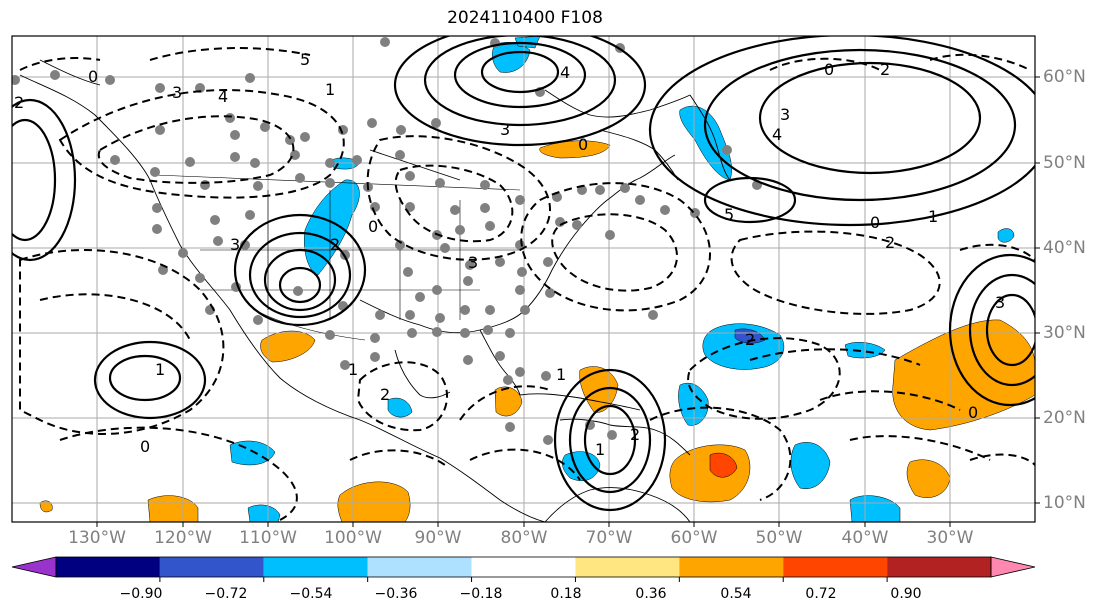 The image size is (1105, 615). I want to click on colorbar-tick: 0.90, so click(906, 594).